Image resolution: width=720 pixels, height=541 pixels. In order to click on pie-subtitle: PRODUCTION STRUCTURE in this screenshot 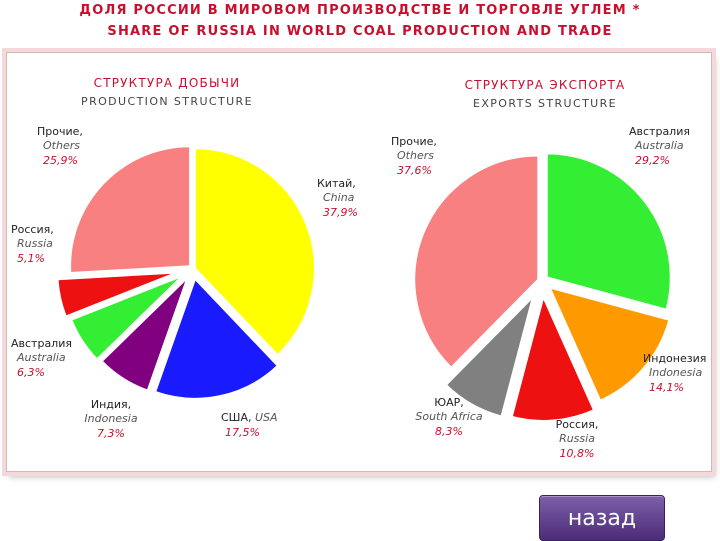, I will do `click(167, 101)`.